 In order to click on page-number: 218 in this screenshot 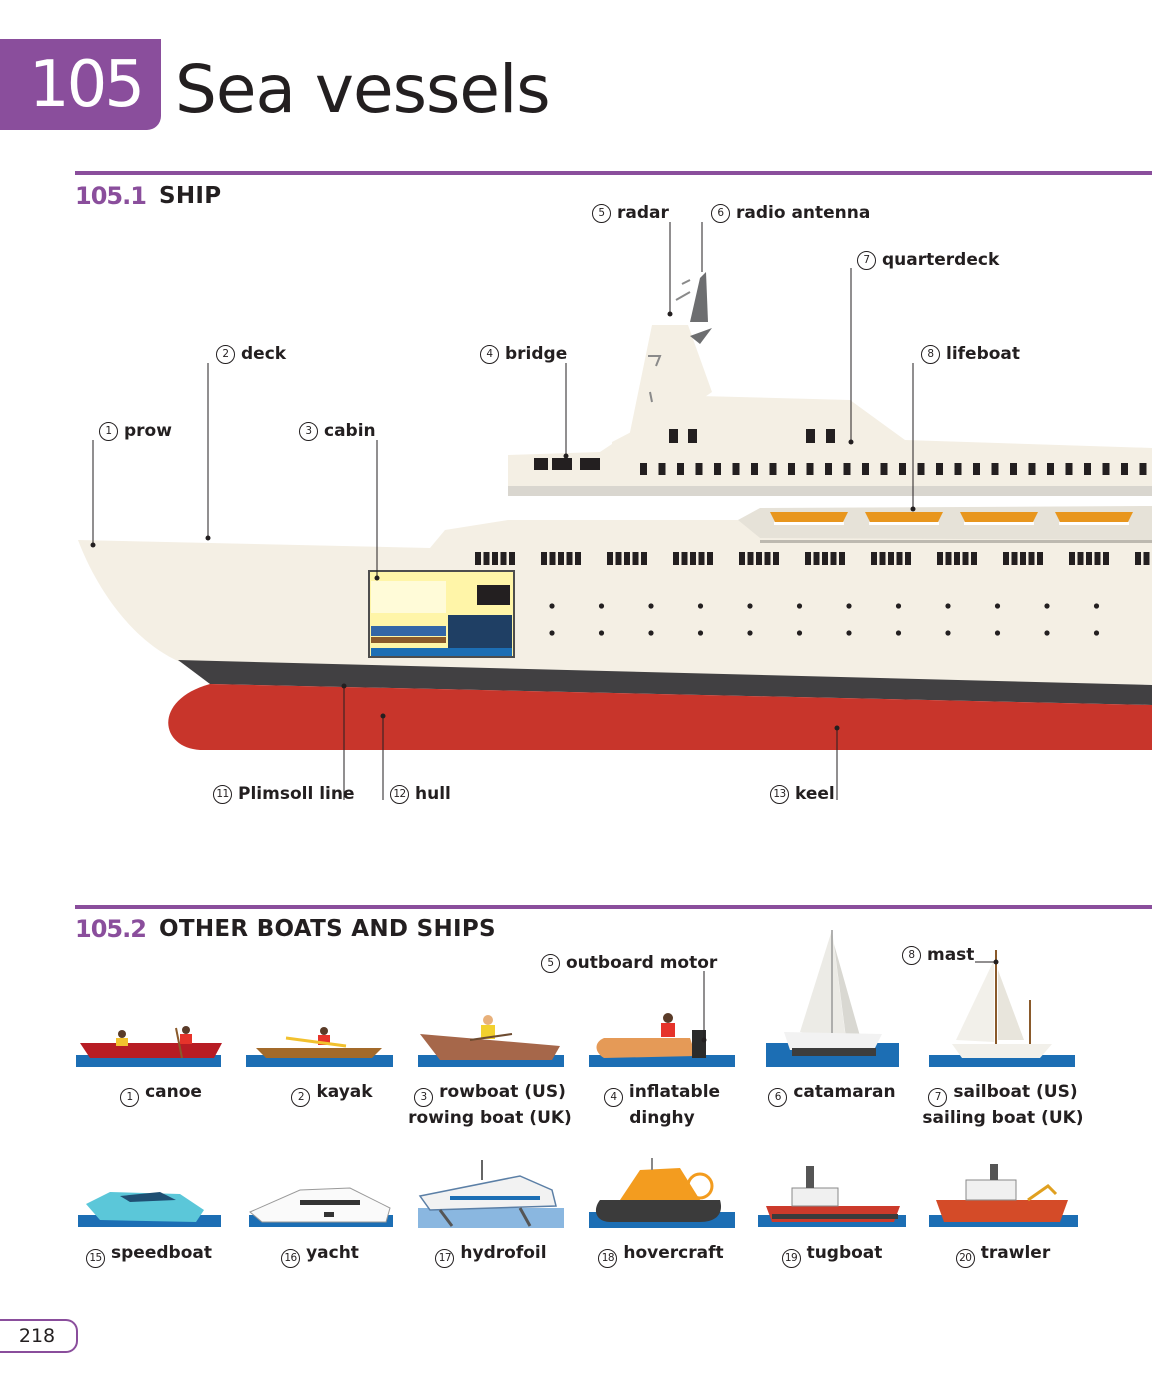, I will do `click(39, 1336)`.